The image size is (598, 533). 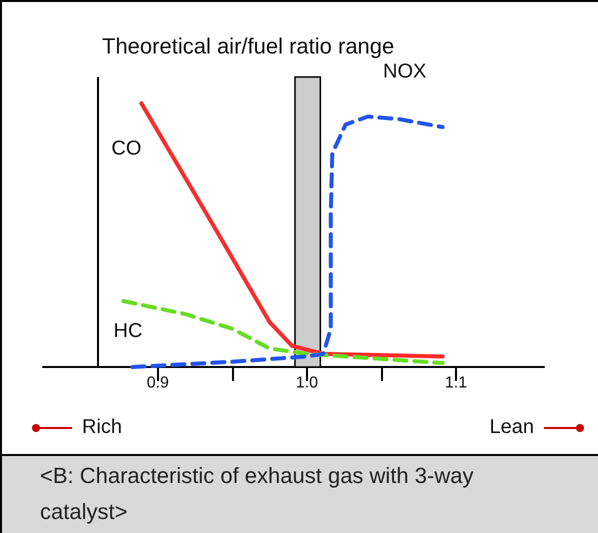 I want to click on x-tick-label: 0.9, so click(x=158, y=383).